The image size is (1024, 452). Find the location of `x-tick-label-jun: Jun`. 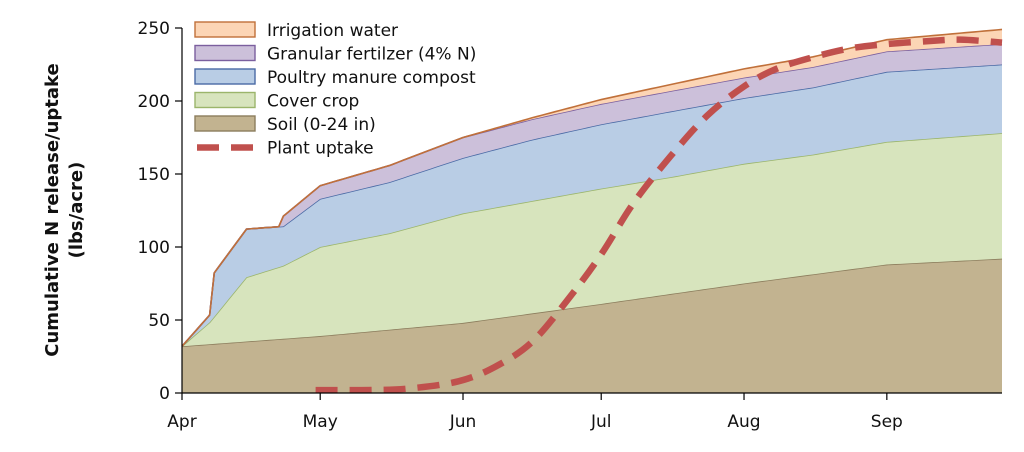

x-tick-label-jun: Jun is located at coordinates (463, 422).